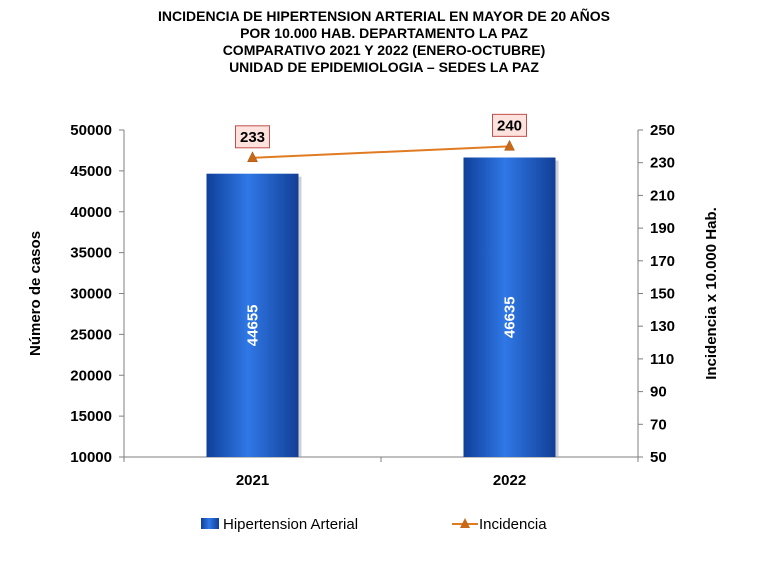 This screenshot has width=768, height=576. Describe the element at coordinates (91, 253) in the screenshot. I see `y-tick-label: 35000` at that location.